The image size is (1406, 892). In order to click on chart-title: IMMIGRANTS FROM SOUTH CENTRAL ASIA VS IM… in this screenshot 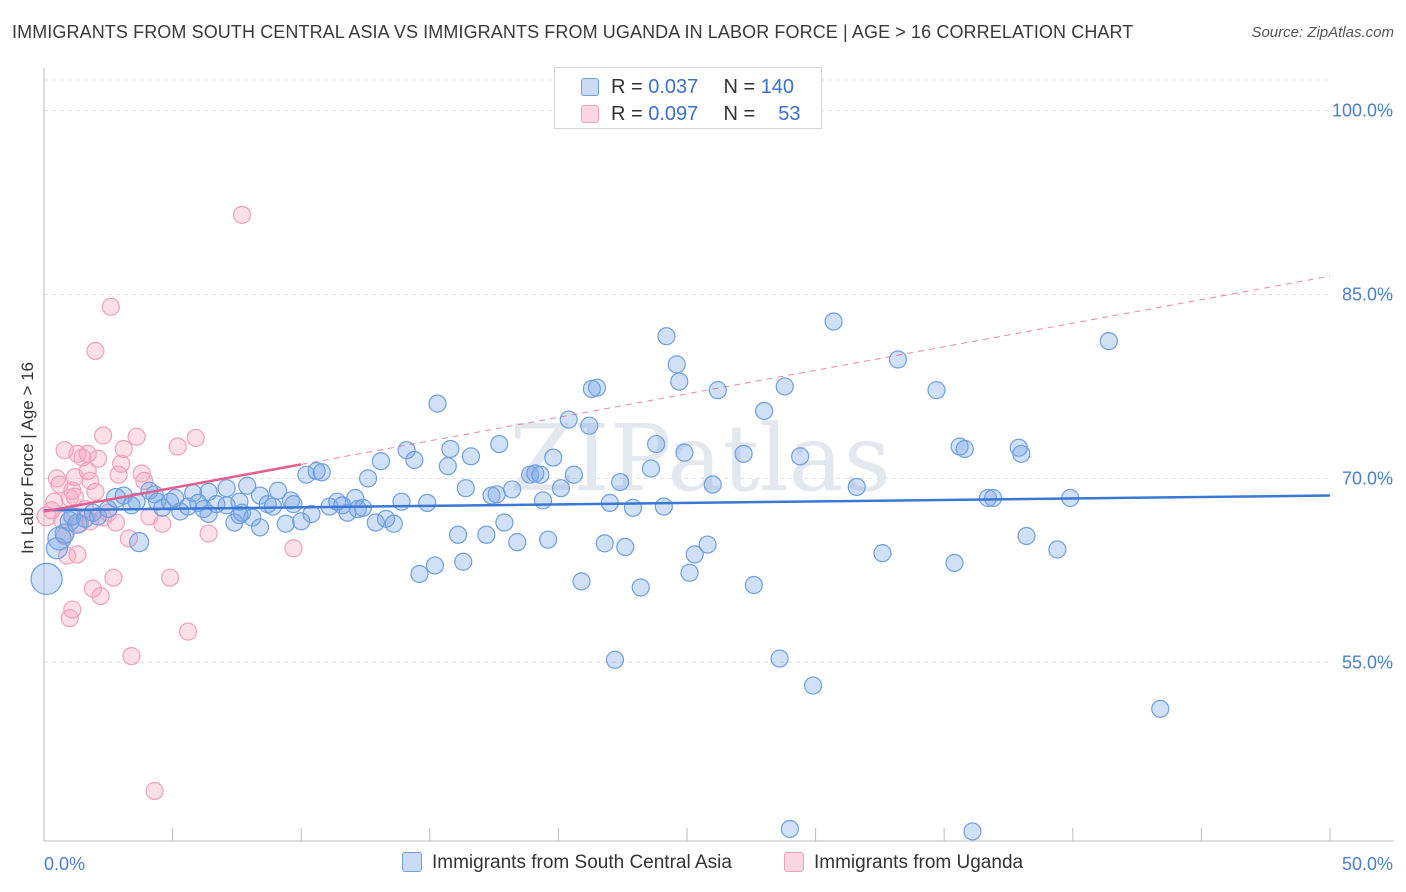, I will do `click(573, 32)`.